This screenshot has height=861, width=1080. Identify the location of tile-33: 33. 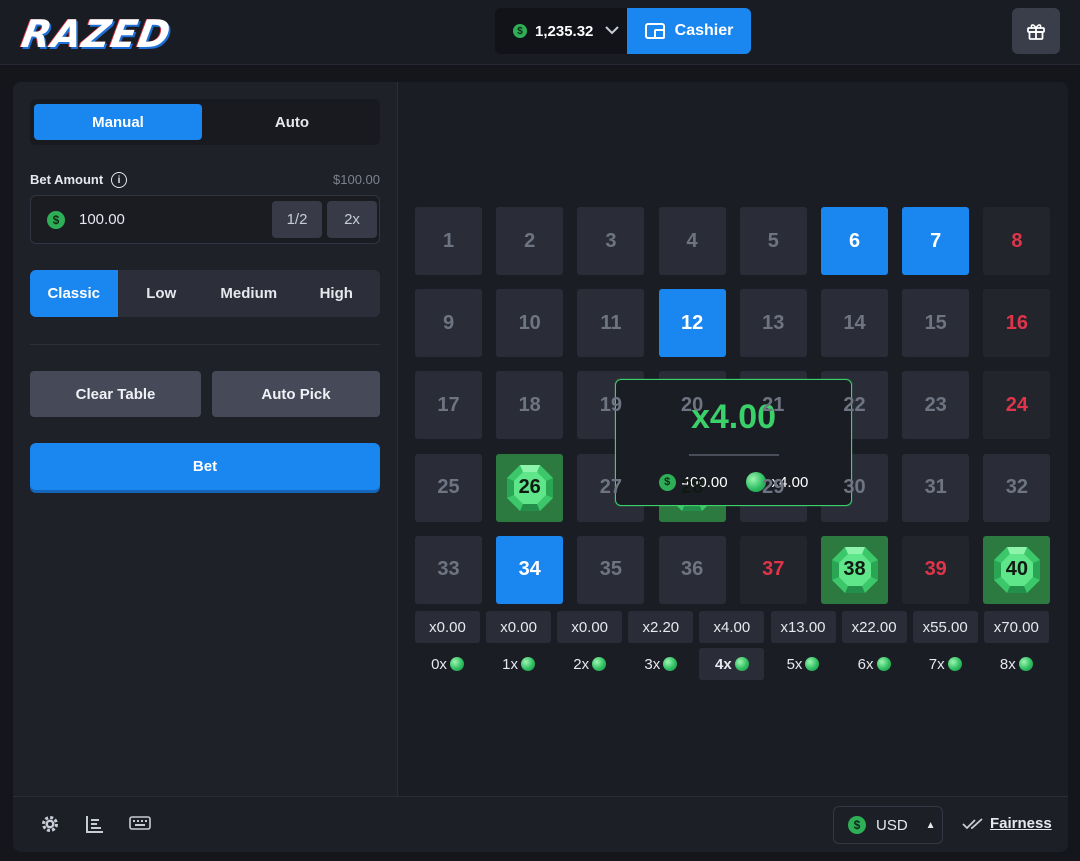
(448, 569).